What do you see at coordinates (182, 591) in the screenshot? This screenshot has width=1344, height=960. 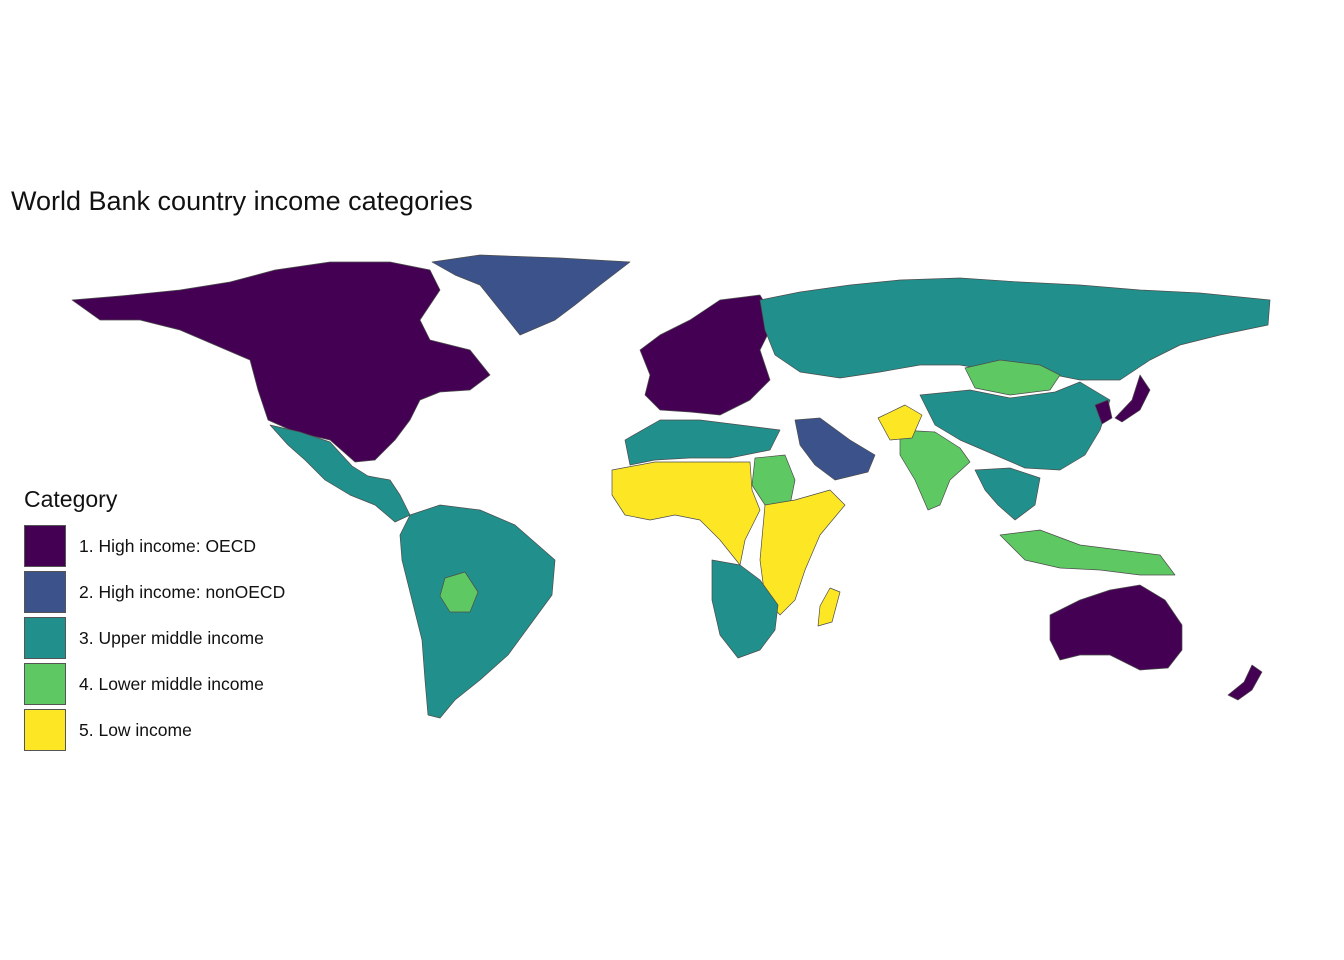 I see `legend-label: 2. High income: nonOECD` at bounding box center [182, 591].